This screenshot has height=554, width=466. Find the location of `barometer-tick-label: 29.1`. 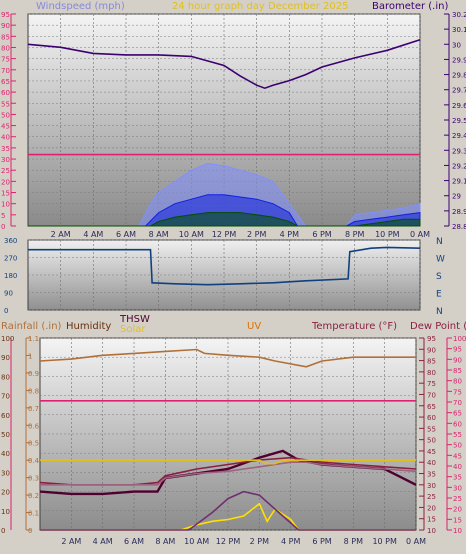

barometer-tick-label: 29.1 is located at coordinates (459, 182).